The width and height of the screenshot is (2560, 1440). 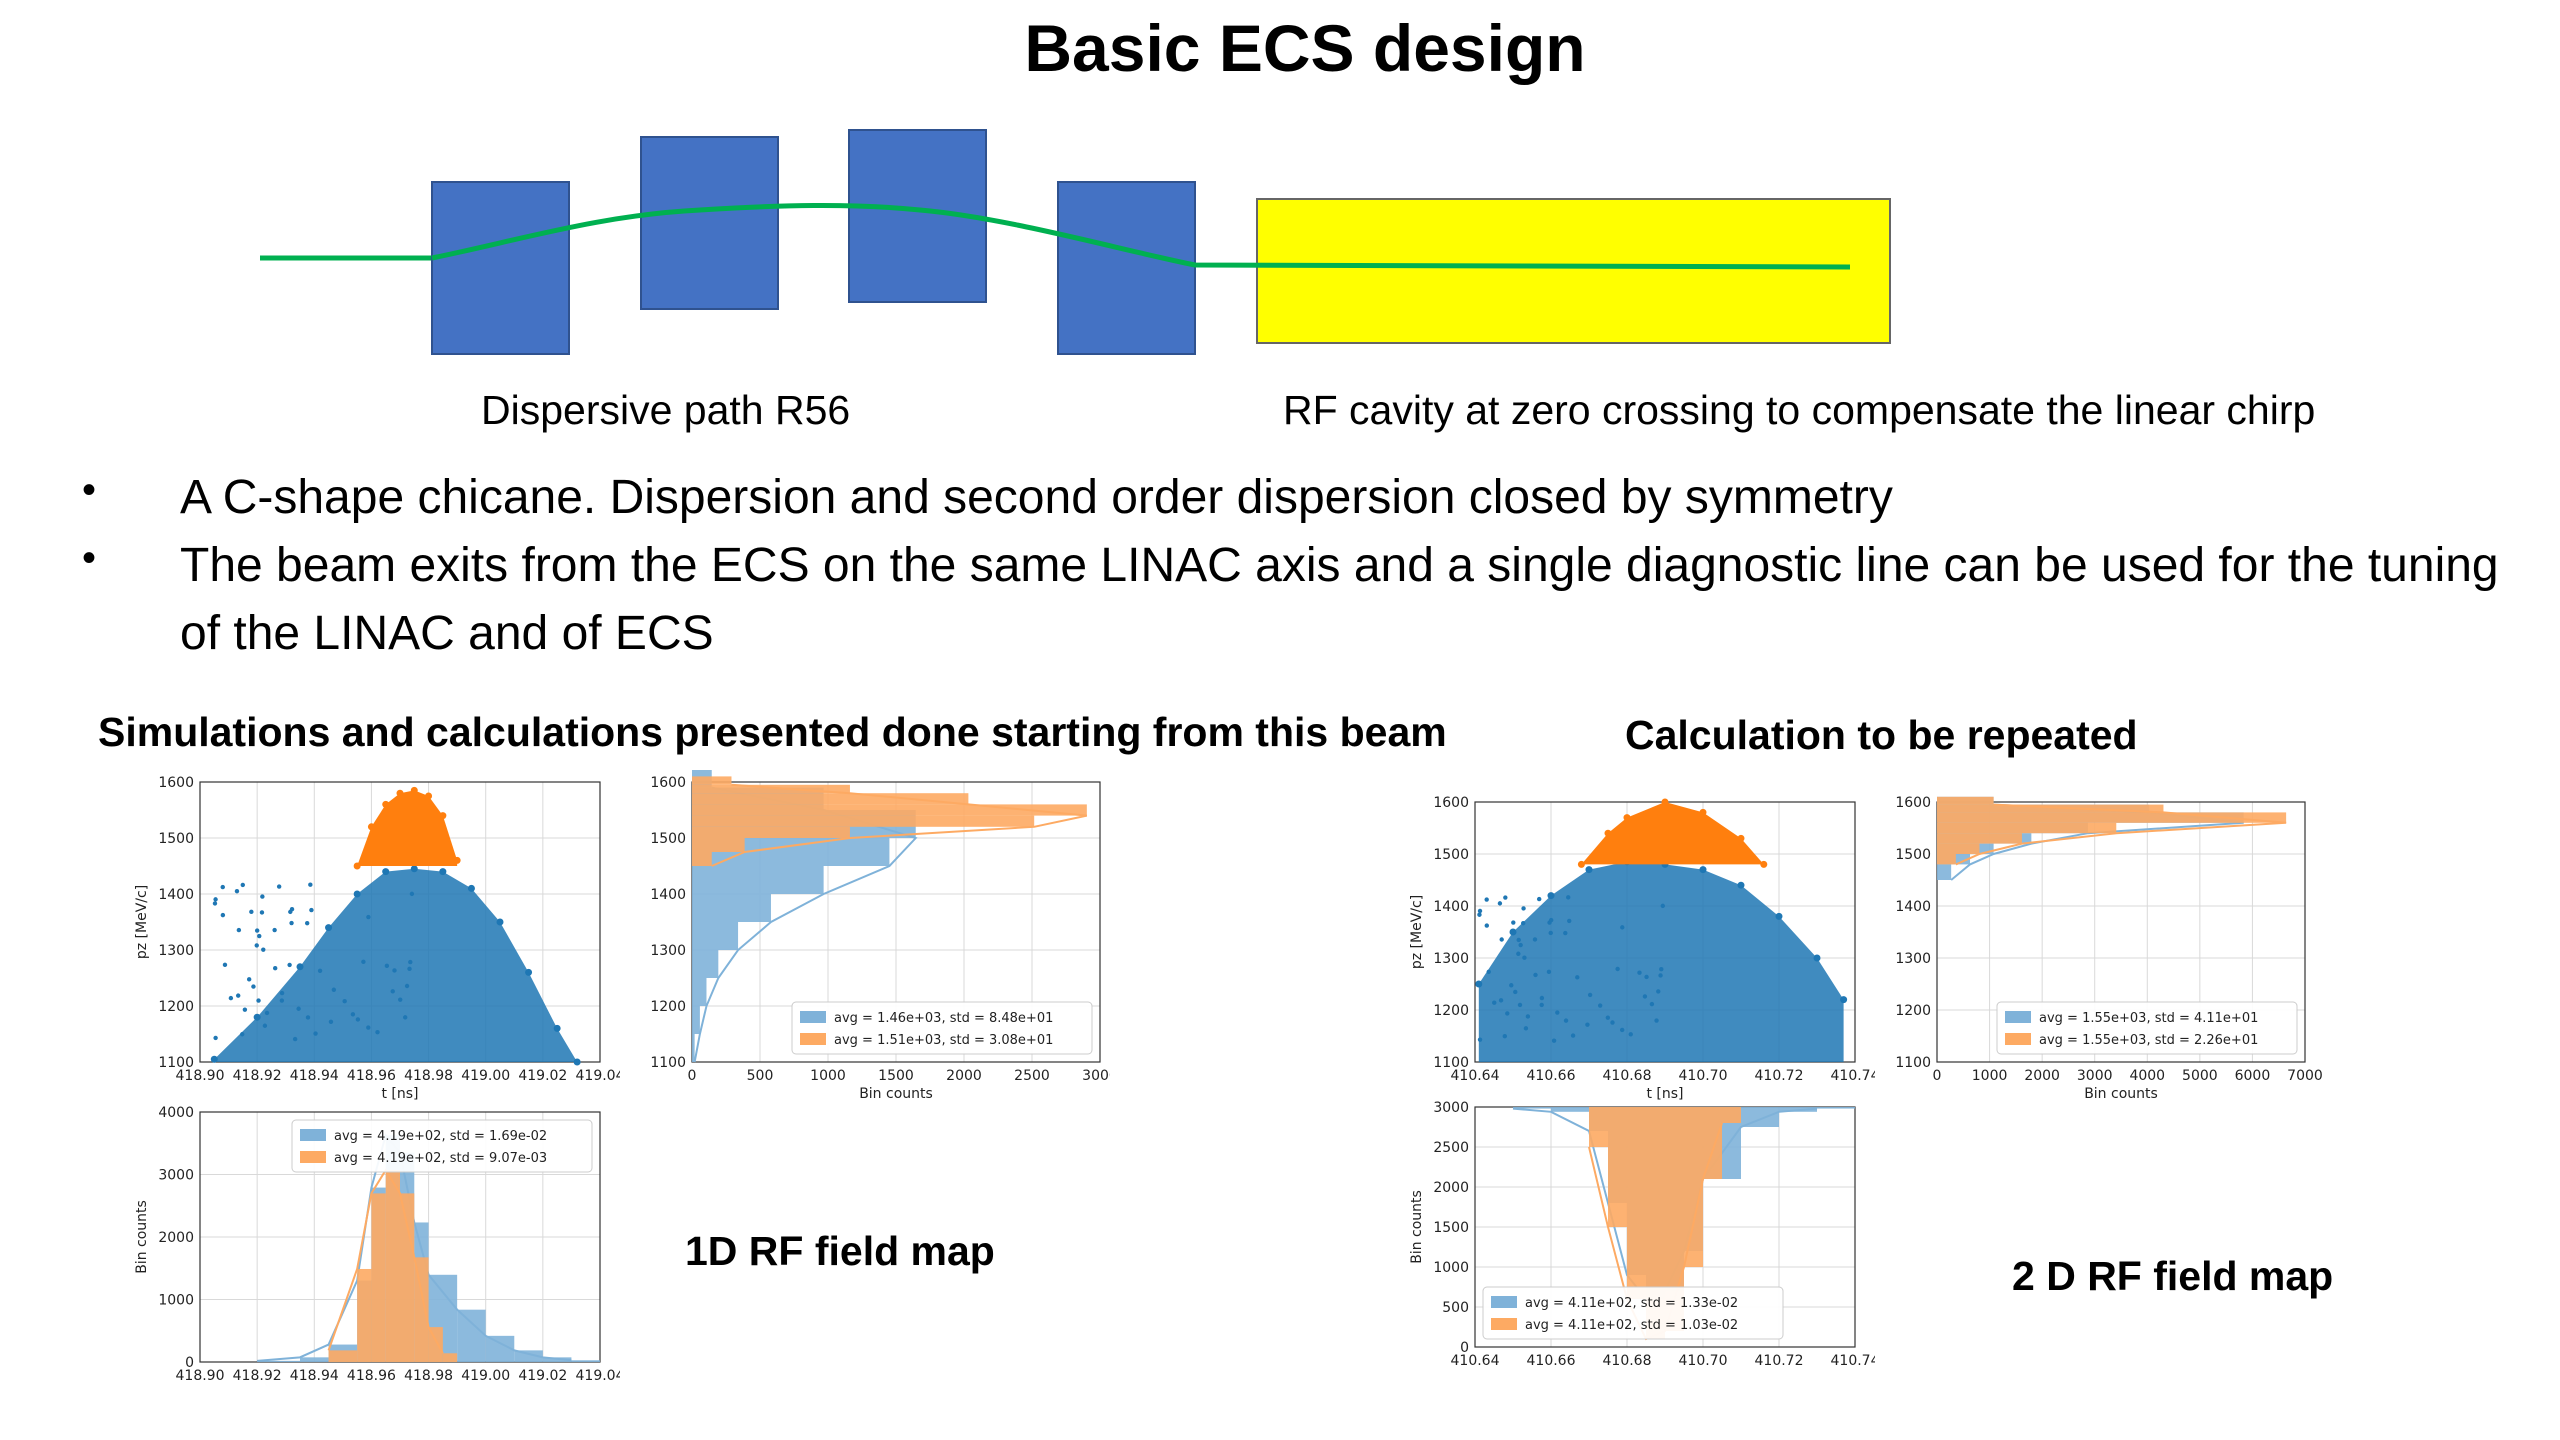 What do you see at coordinates (1631, 1325) in the screenshot?
I see `legend-entry: avg = 4.11e+02, std = 1.03e-02` at bounding box center [1631, 1325].